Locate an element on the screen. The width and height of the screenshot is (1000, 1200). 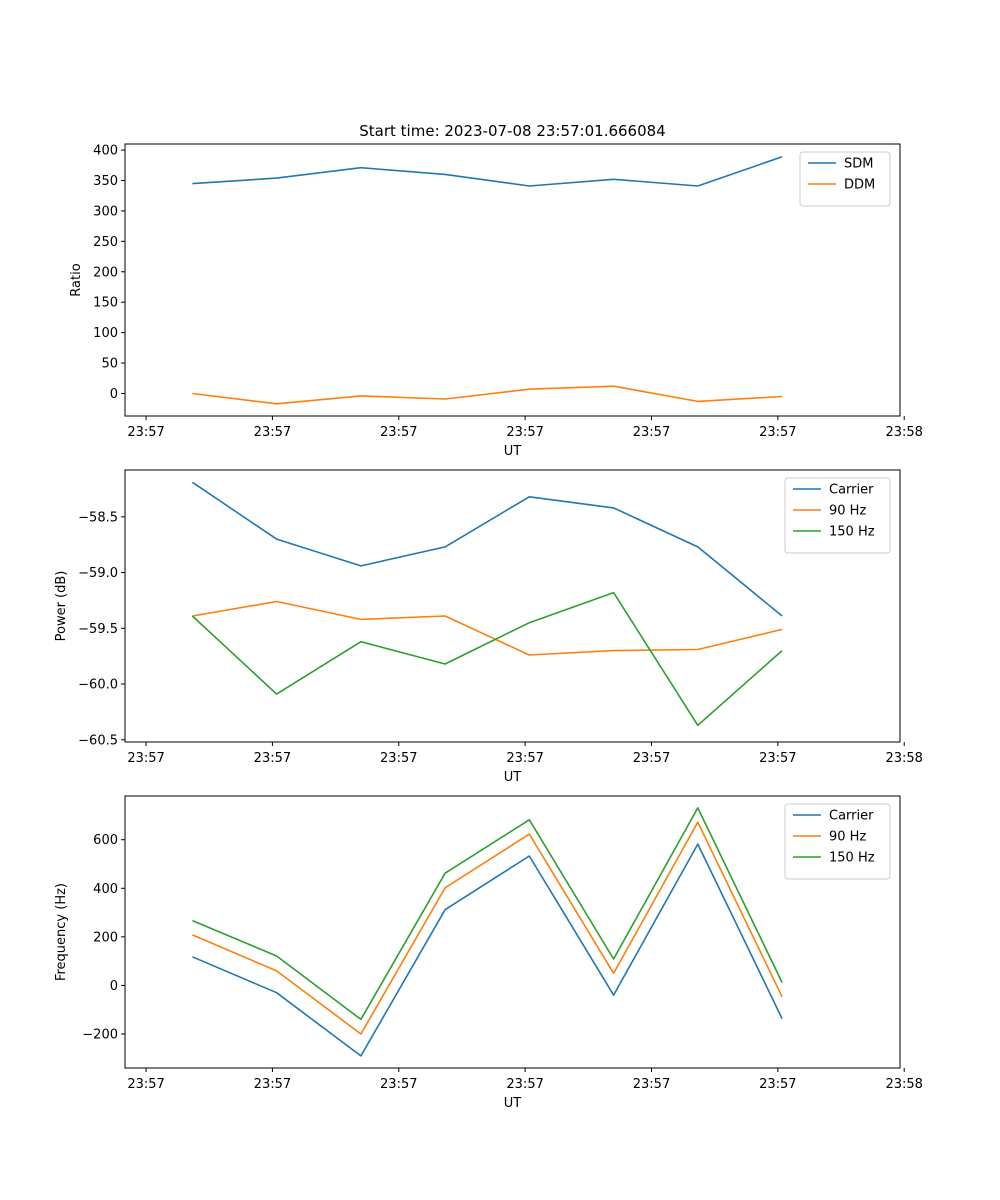
y-axis-label: Frequency (Hz) is located at coordinates (61, 932).